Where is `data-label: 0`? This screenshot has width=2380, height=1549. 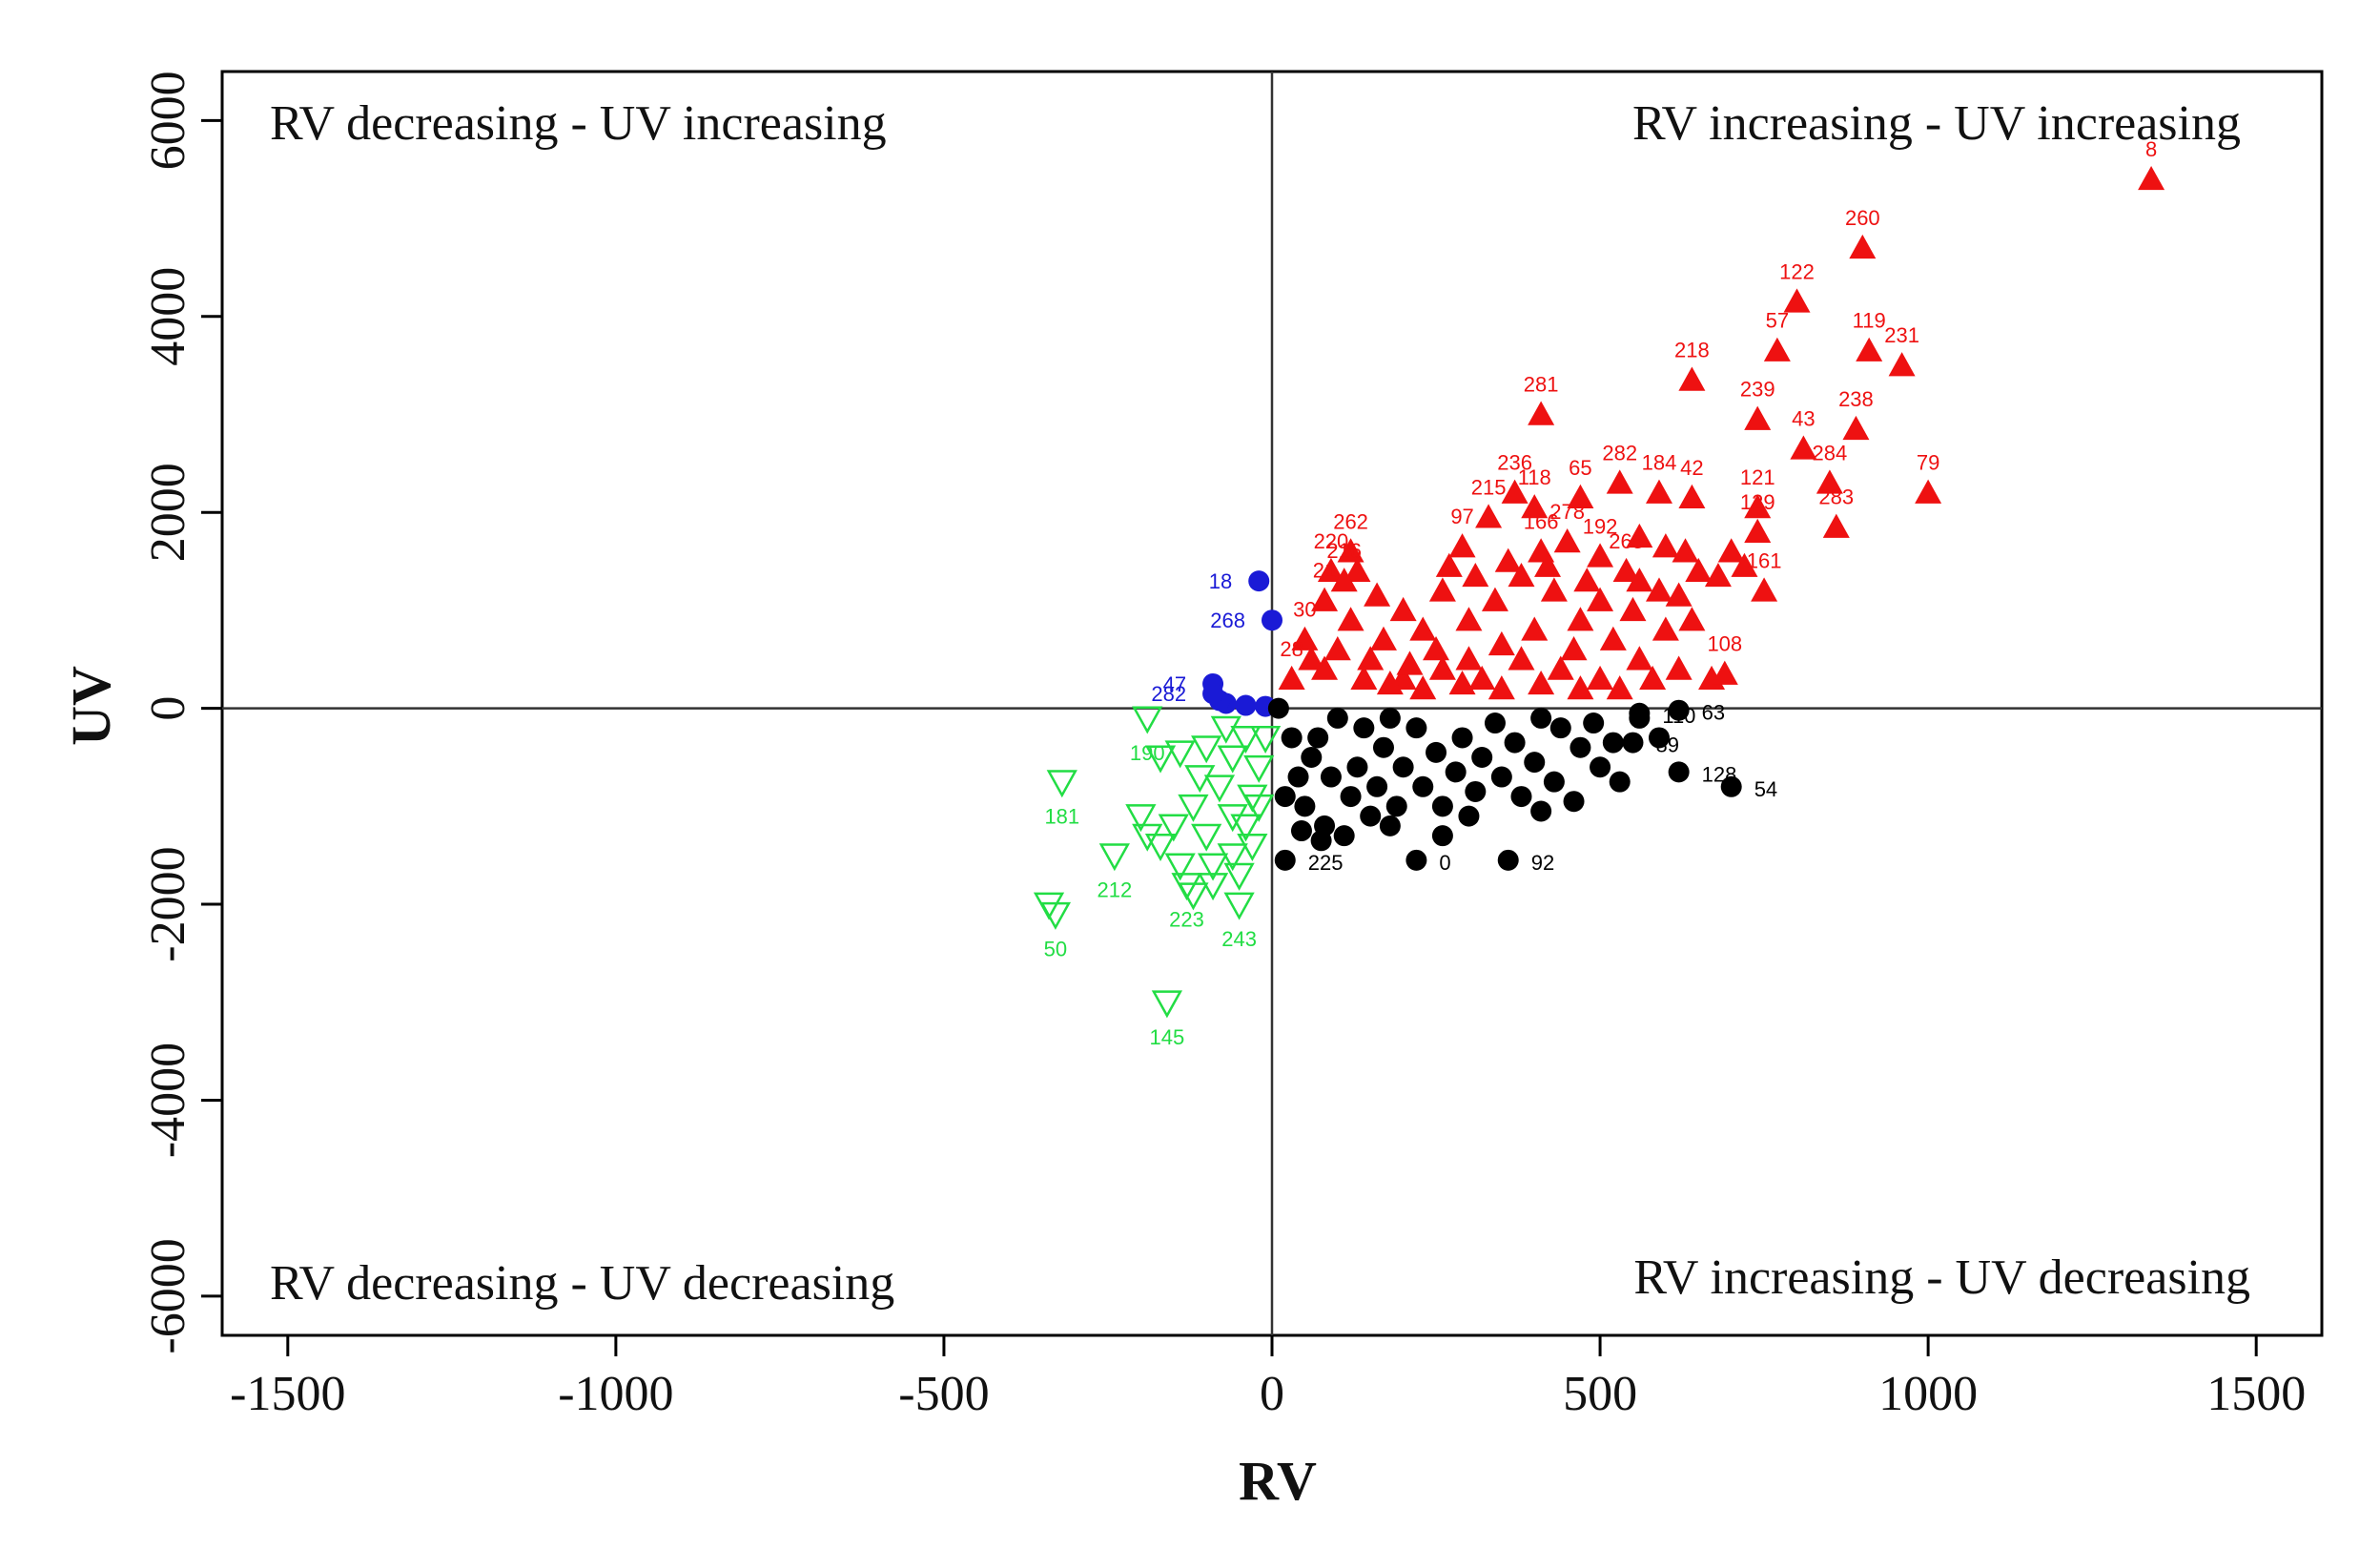 data-label: 0 is located at coordinates (1444, 863).